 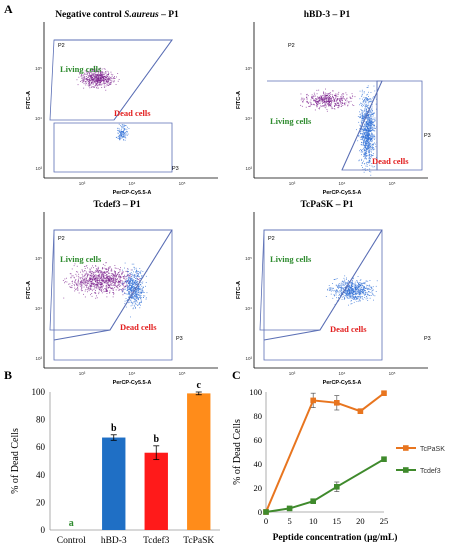 What do you see at coordinates (156, 540) in the screenshot?
I see `bar-category-label: Tcdef3` at bounding box center [156, 540].